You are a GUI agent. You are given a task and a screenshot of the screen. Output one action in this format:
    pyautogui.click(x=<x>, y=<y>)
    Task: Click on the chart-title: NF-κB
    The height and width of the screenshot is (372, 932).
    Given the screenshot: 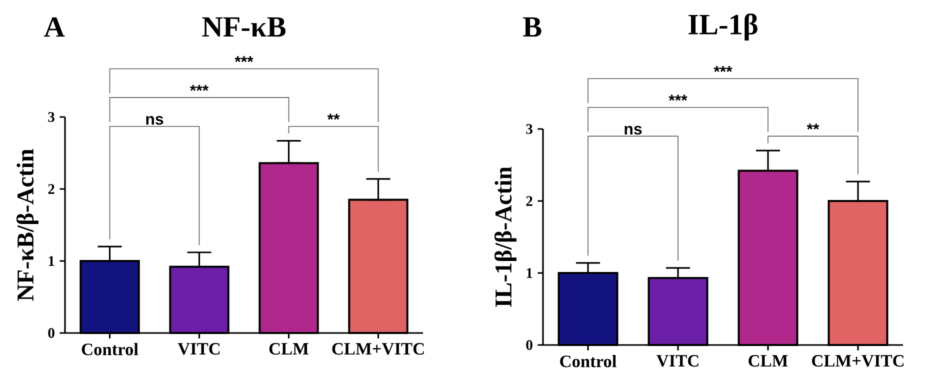 What is the action you would take?
    pyautogui.click(x=244, y=27)
    